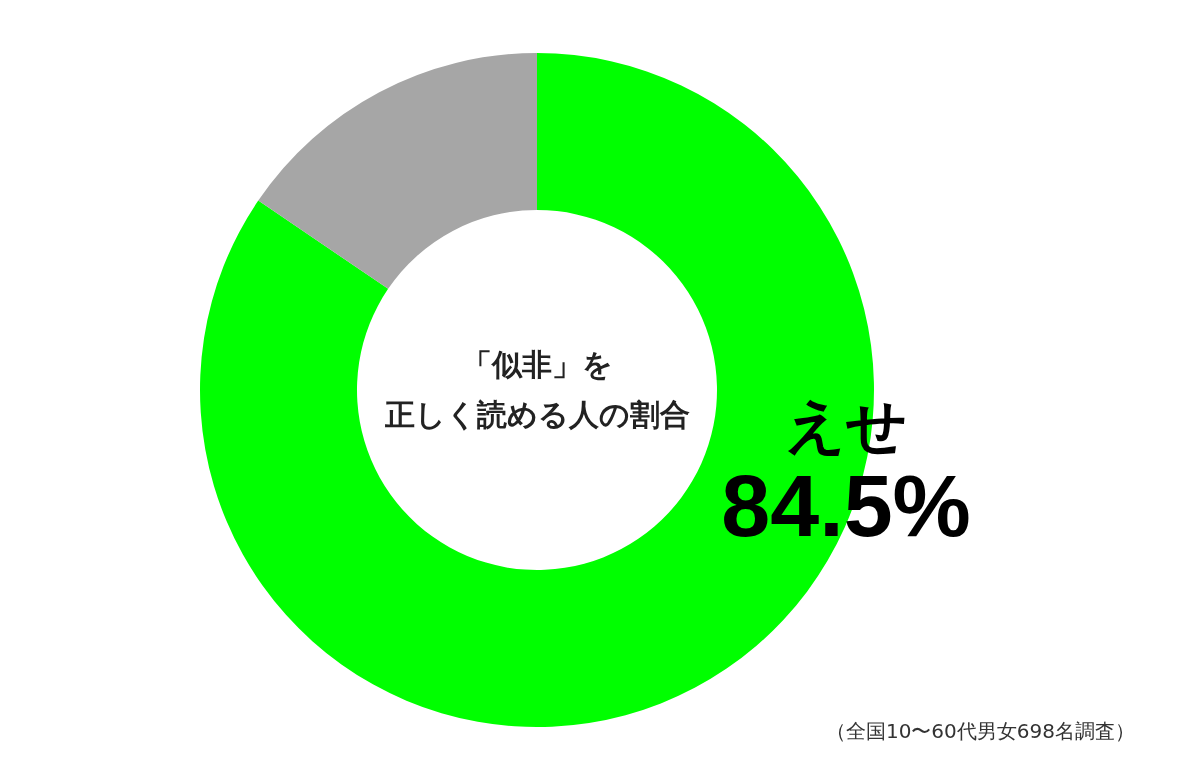 The image size is (1200, 769). I want to click on text: 「似非」を正しく読める人の割合, so click(536, 389).